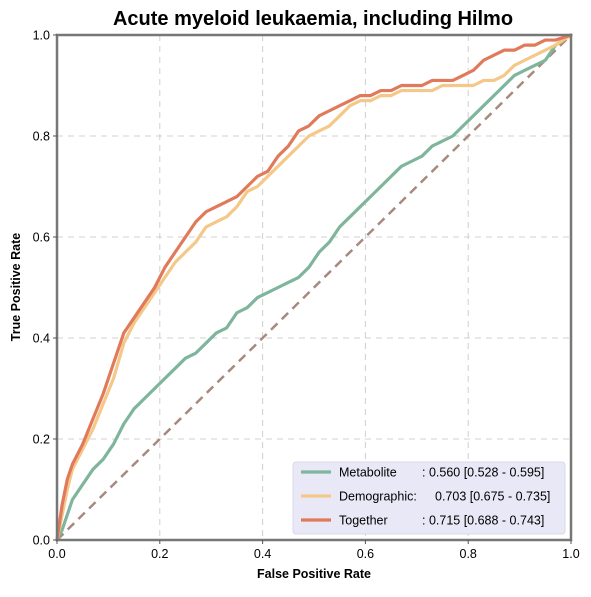 This screenshot has width=591, height=597. Describe the element at coordinates (313, 19) in the screenshot. I see `chart-title: Acute myeloid leukaemia, including Hilmo` at that location.